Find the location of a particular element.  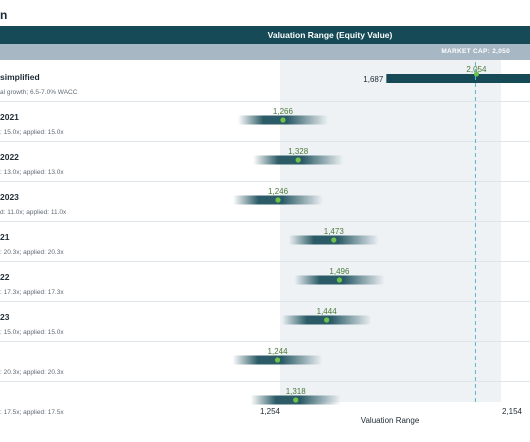

method-row: 2021 : 15.0x; applied: 15.0x is located at coordinates (265, 122).